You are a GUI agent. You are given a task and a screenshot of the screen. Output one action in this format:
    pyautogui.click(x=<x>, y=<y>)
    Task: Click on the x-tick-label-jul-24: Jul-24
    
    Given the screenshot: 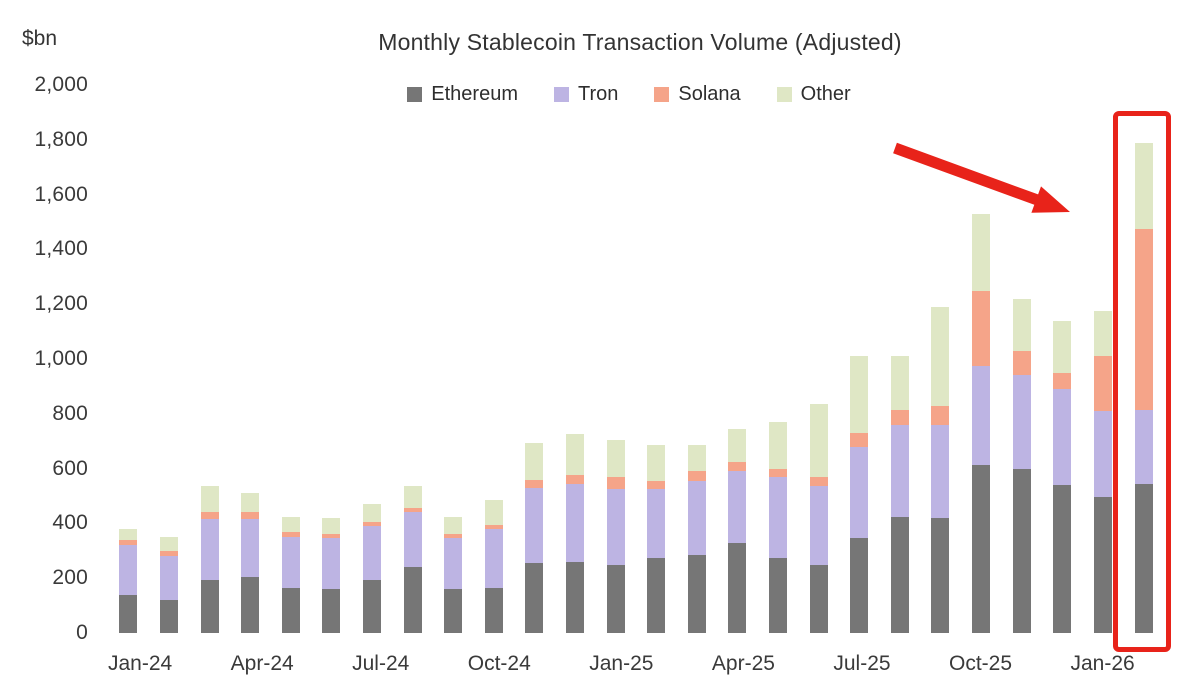 What is the action you would take?
    pyautogui.click(x=381, y=663)
    